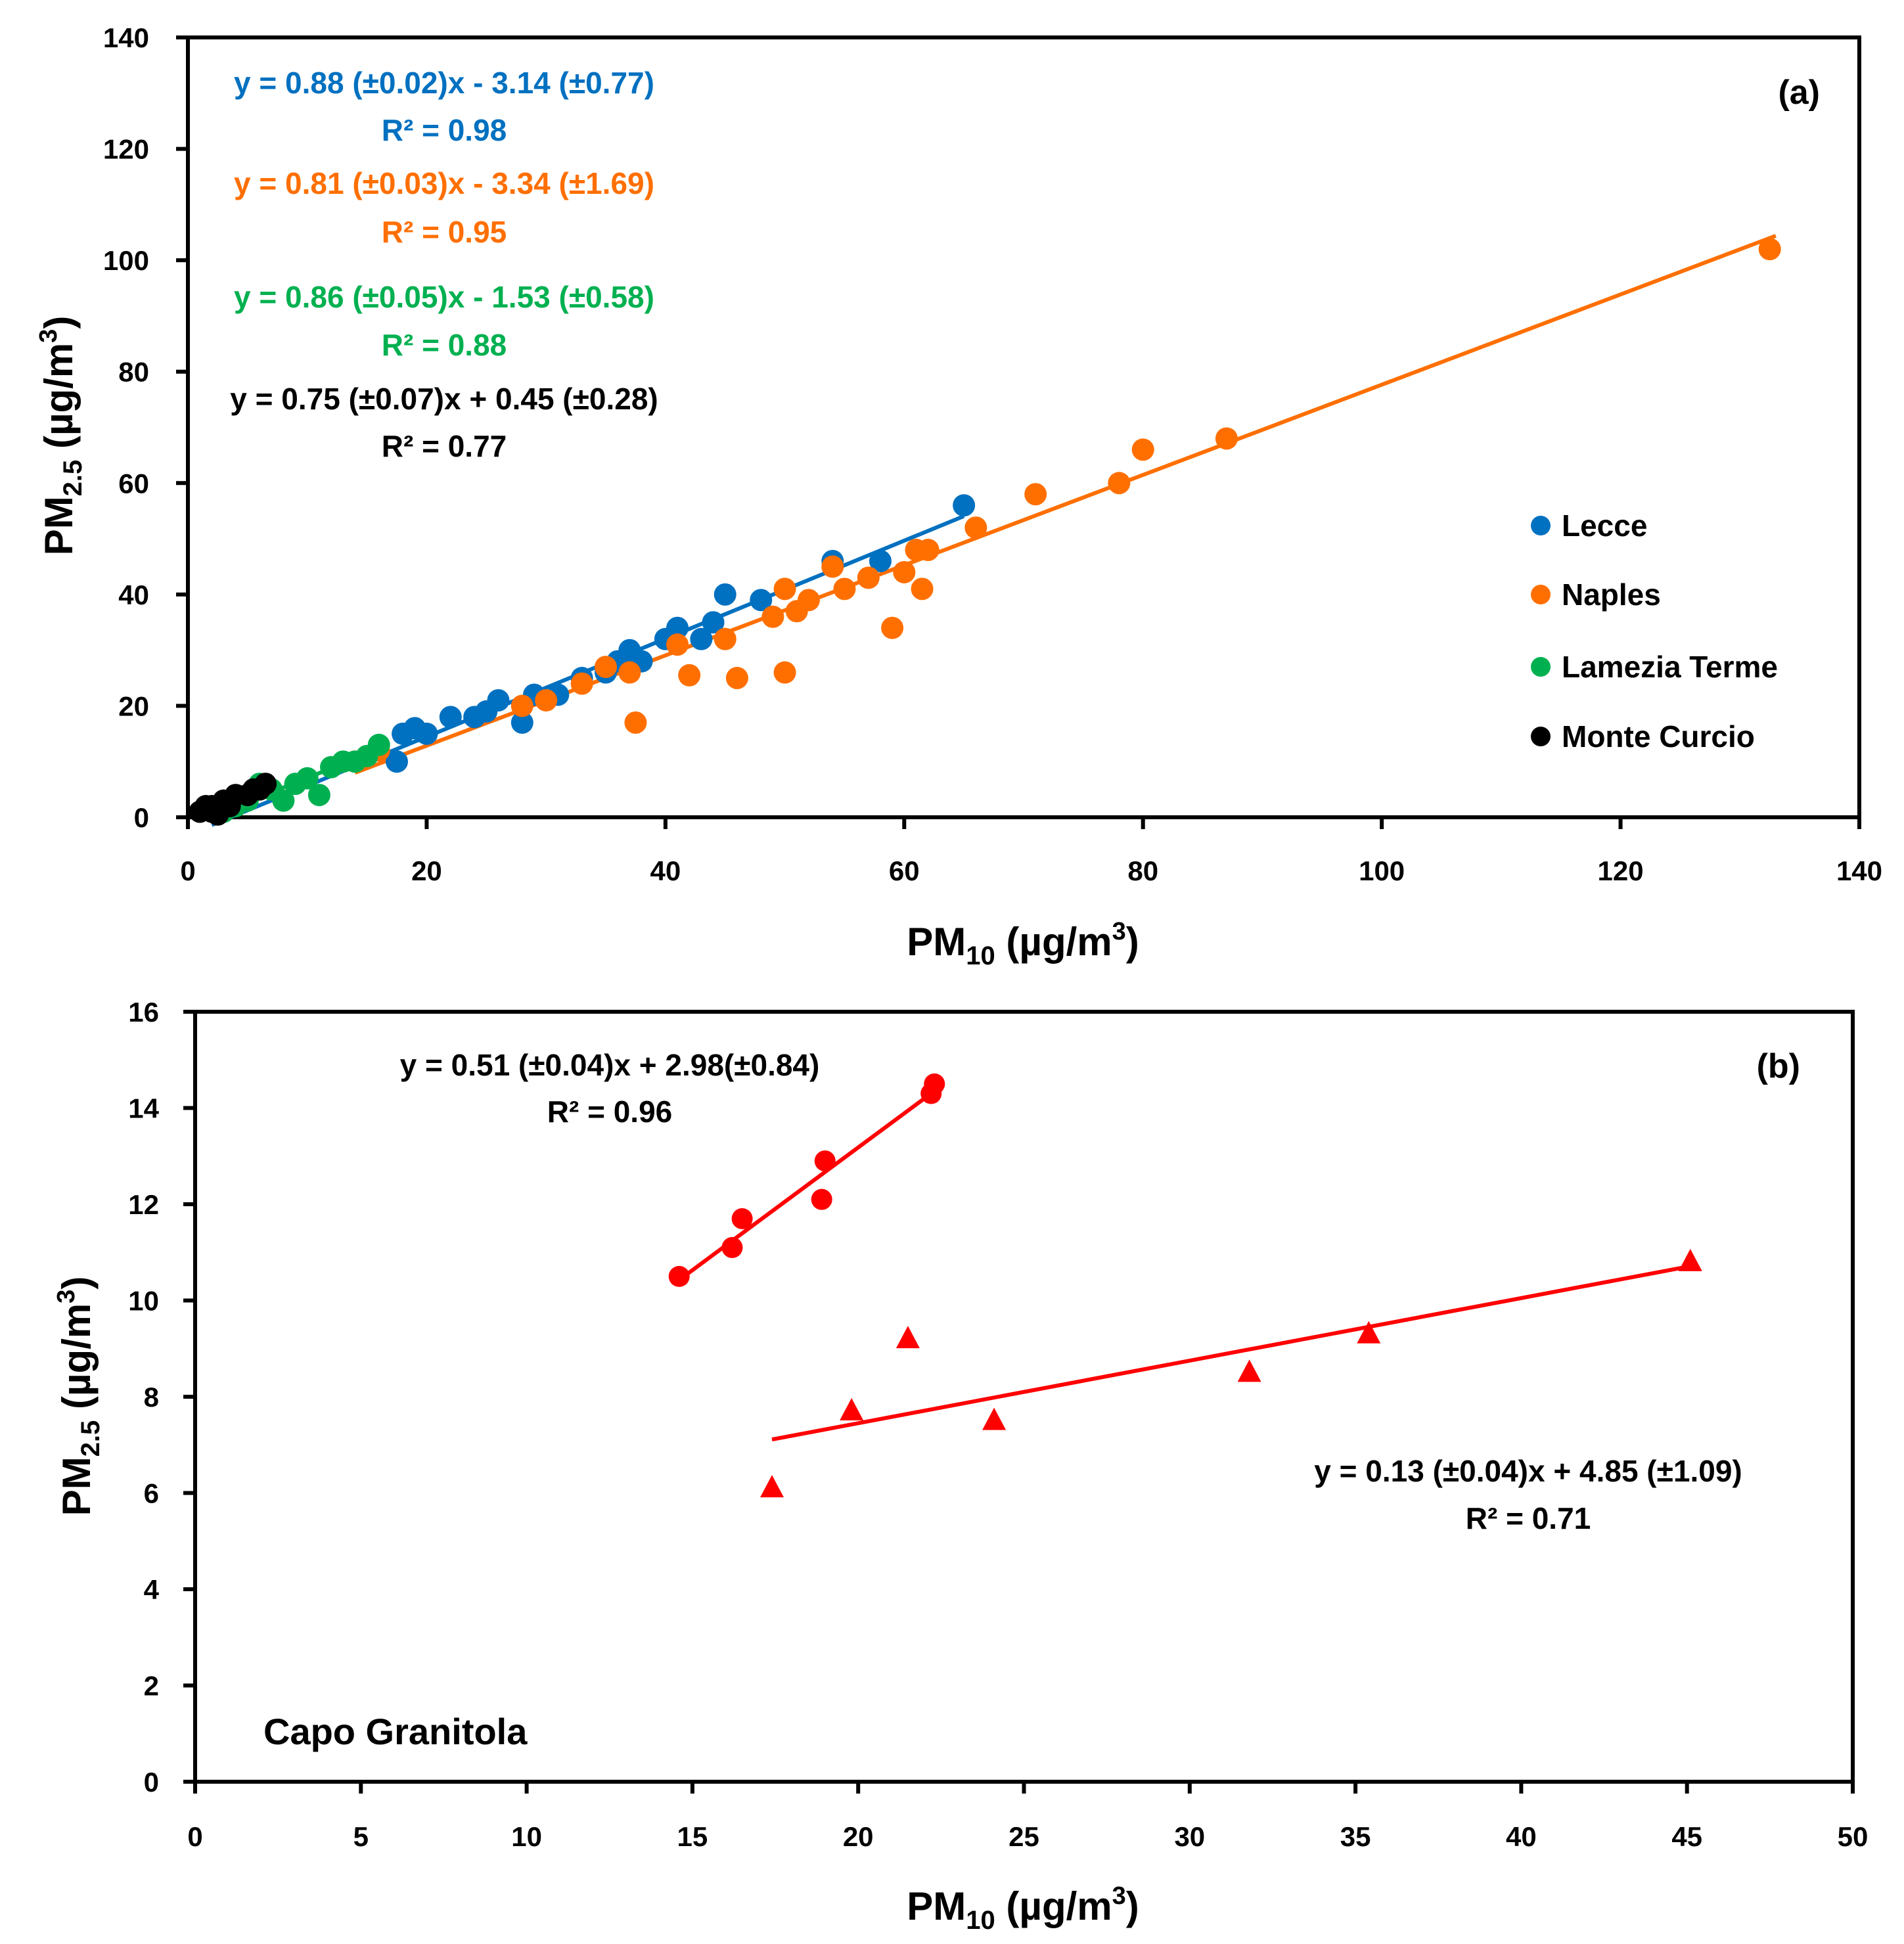  What do you see at coordinates (444, 232) in the screenshot?
I see `r2-naples: R² = 0.95` at bounding box center [444, 232].